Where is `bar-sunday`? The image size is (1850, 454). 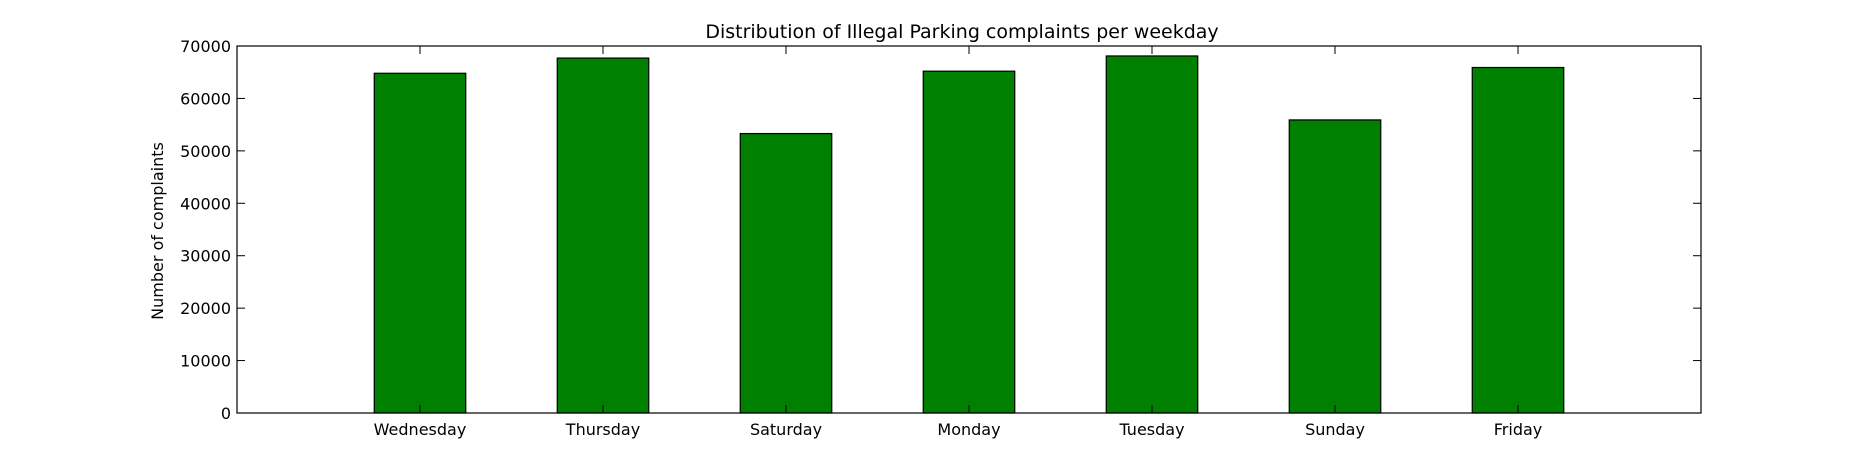 bar-sunday is located at coordinates (1335, 266).